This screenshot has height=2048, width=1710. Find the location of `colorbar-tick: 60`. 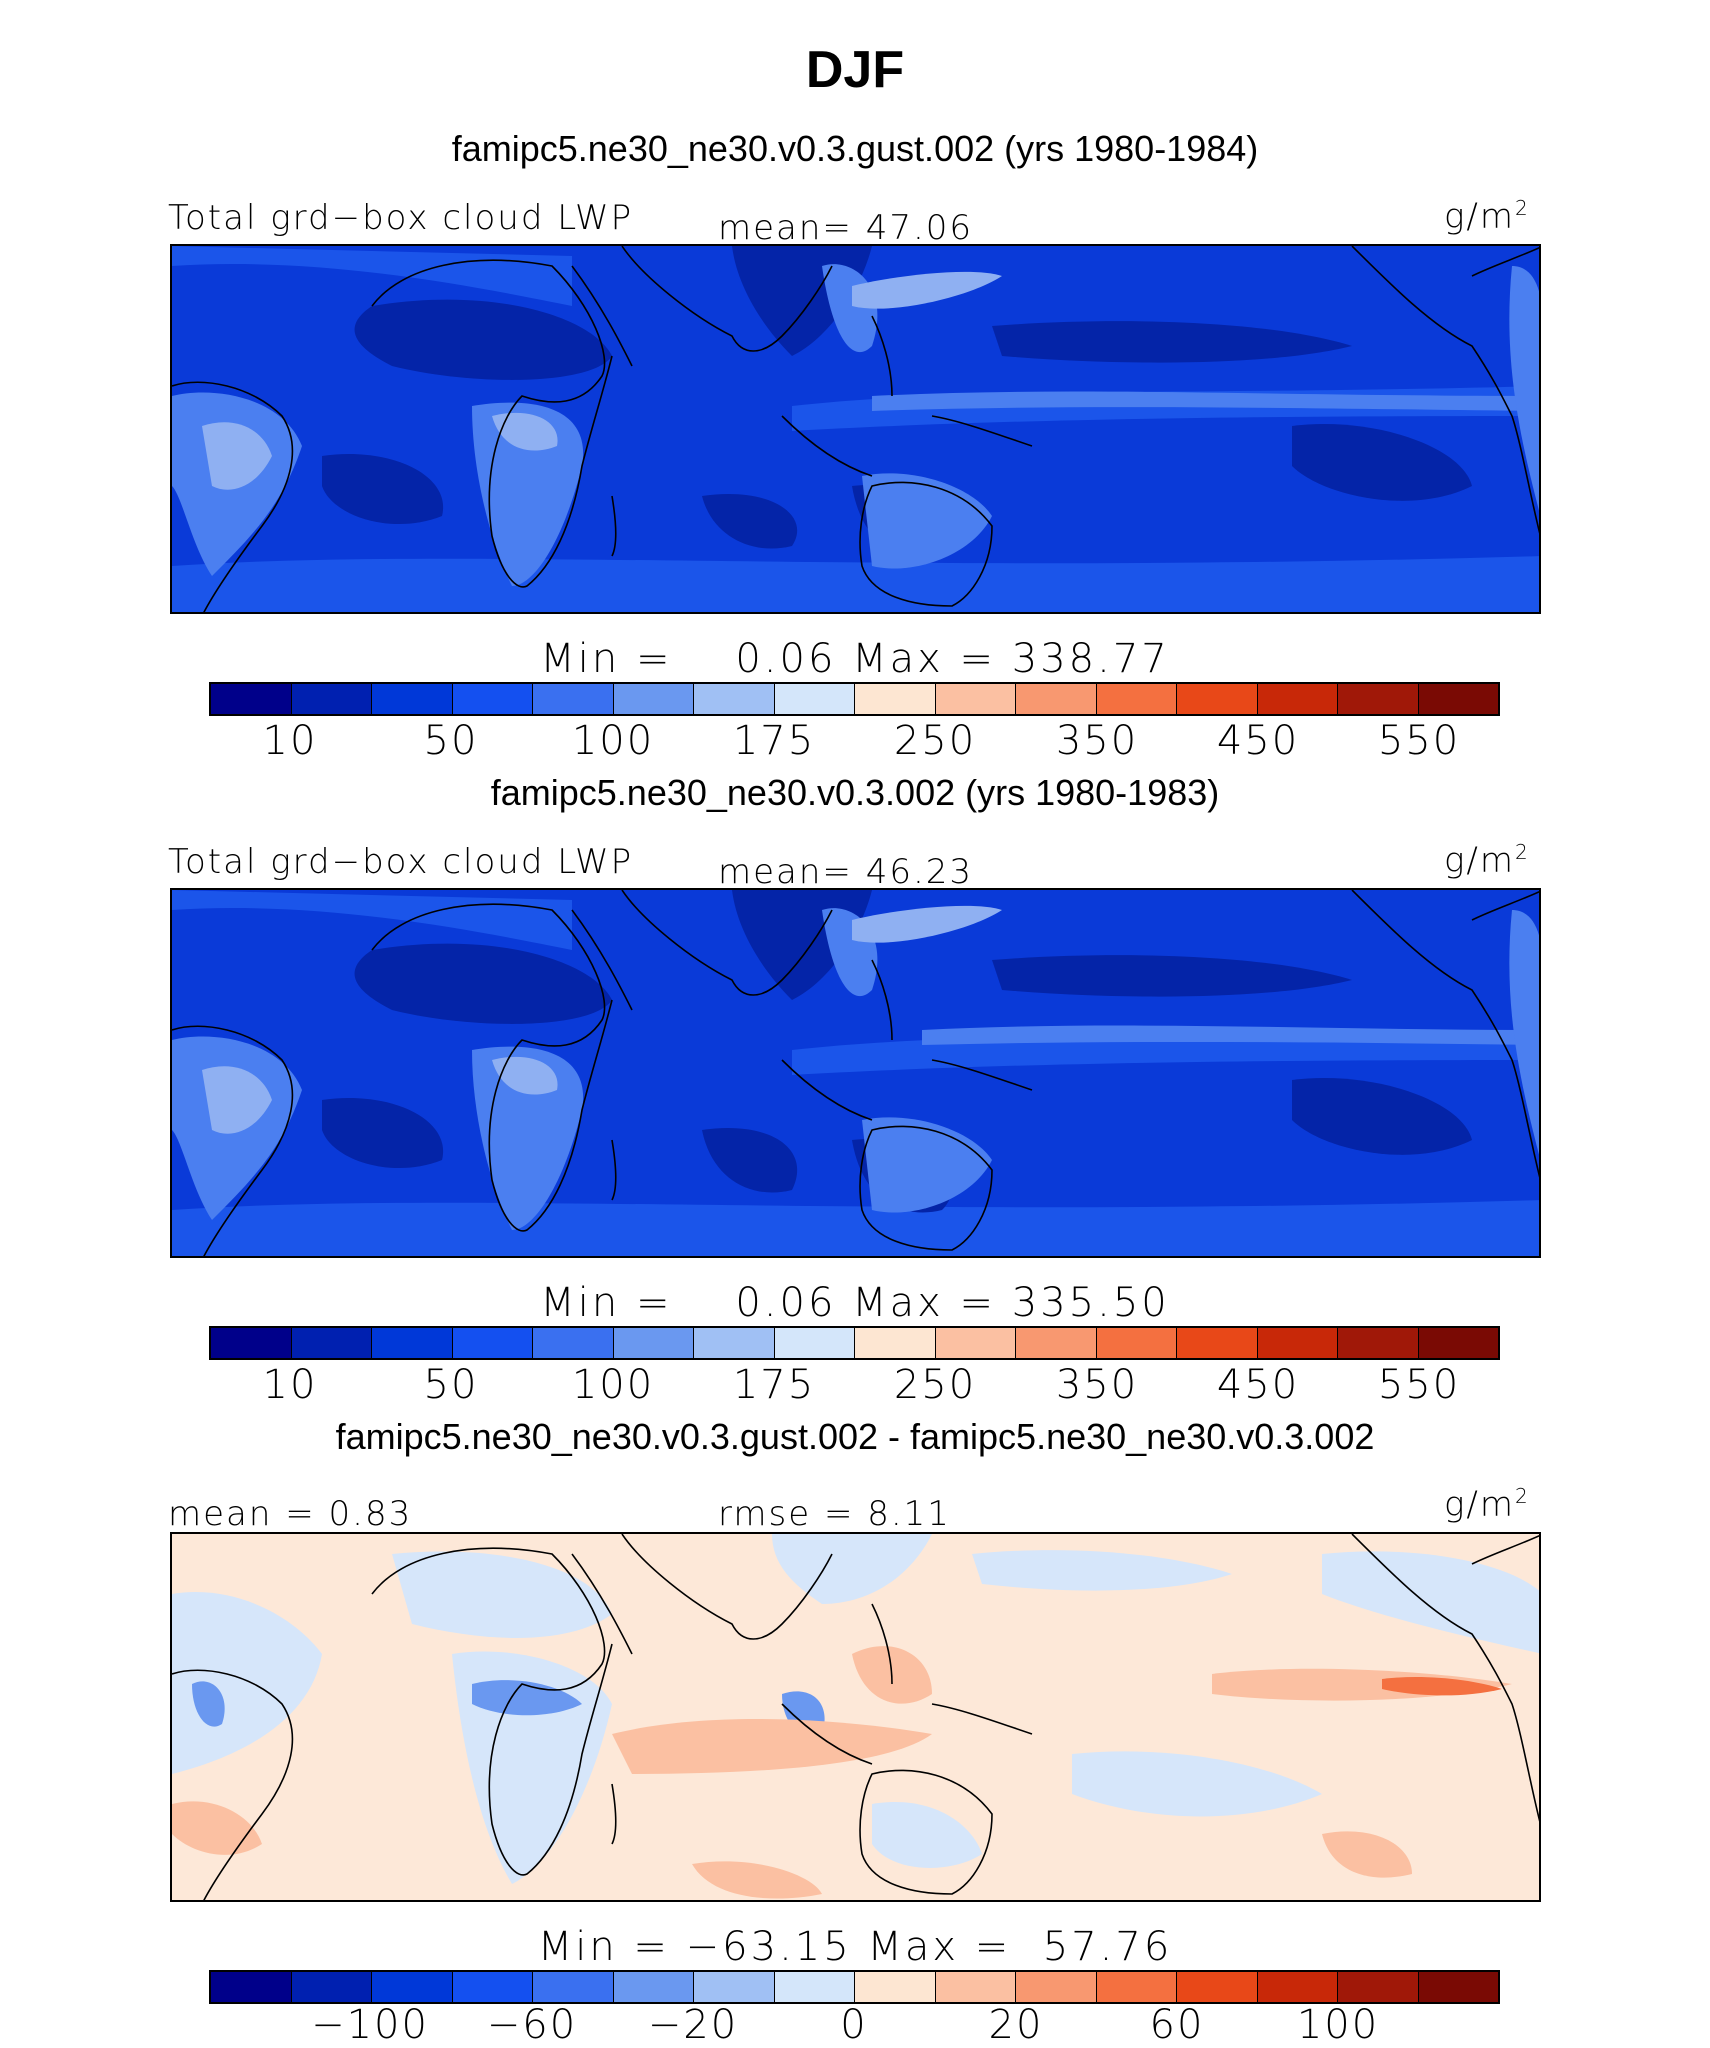

colorbar-tick: 60 is located at coordinates (1177, 2025).